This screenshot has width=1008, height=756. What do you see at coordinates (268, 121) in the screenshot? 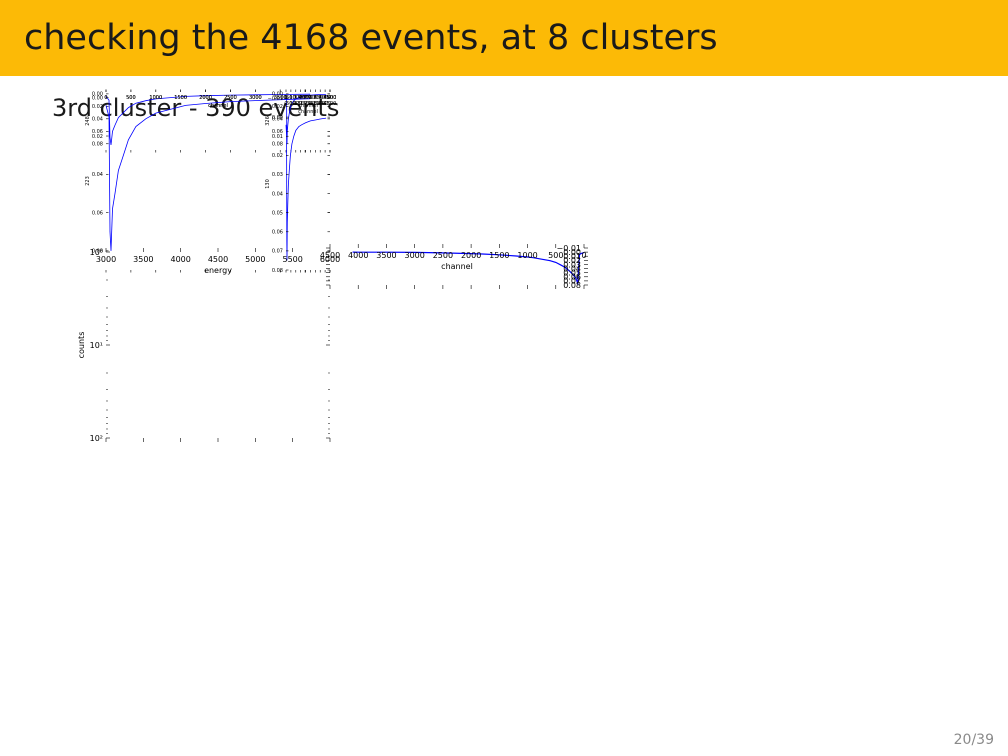
I see `y-axis-label: 326` at bounding box center [268, 121].